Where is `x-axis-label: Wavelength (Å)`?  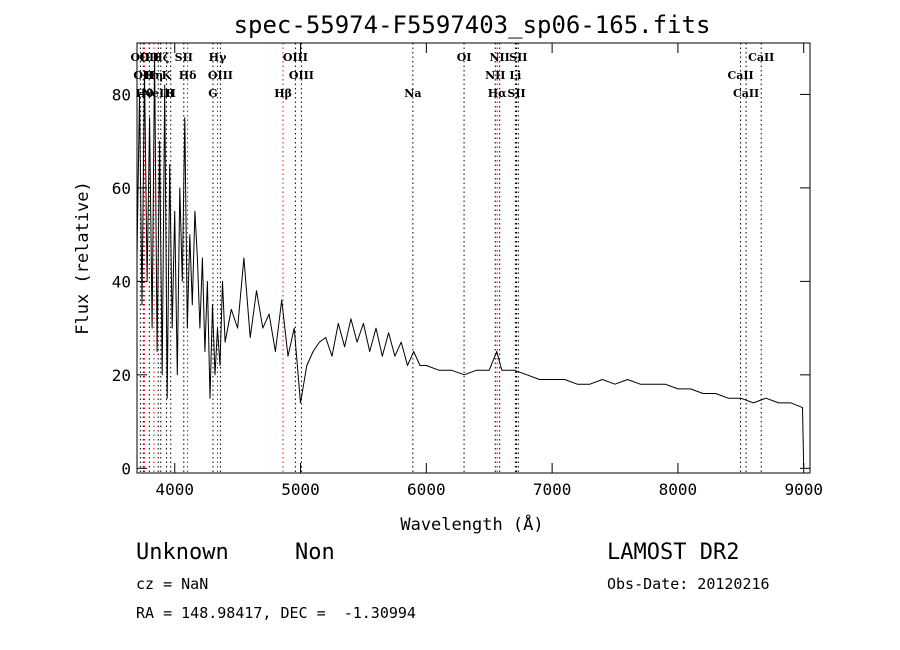 x-axis-label: Wavelength (Å) is located at coordinates (471, 524).